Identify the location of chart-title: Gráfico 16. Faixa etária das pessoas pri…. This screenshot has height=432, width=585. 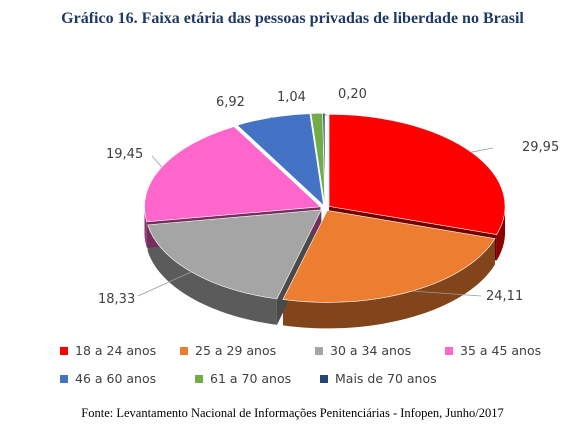
(292, 18).